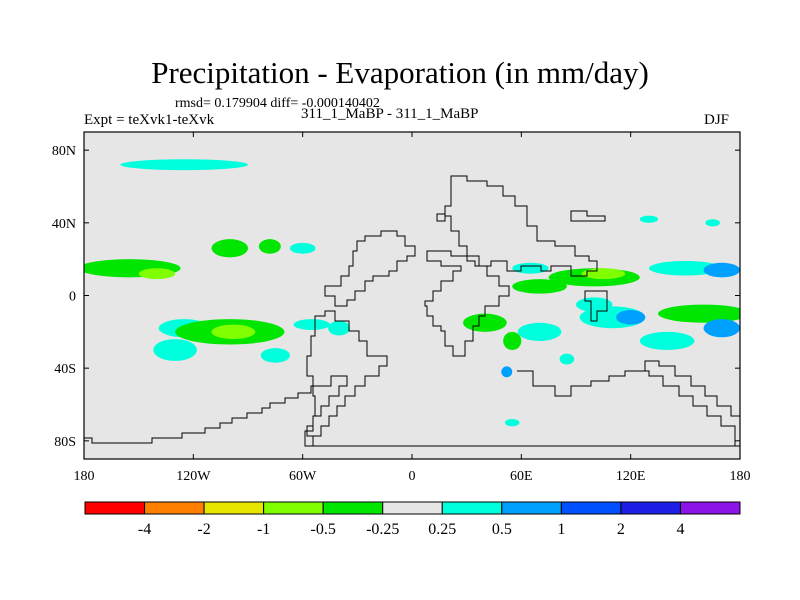  Describe the element at coordinates (203, 529) in the screenshot. I see `colorbar-label: -2` at that location.